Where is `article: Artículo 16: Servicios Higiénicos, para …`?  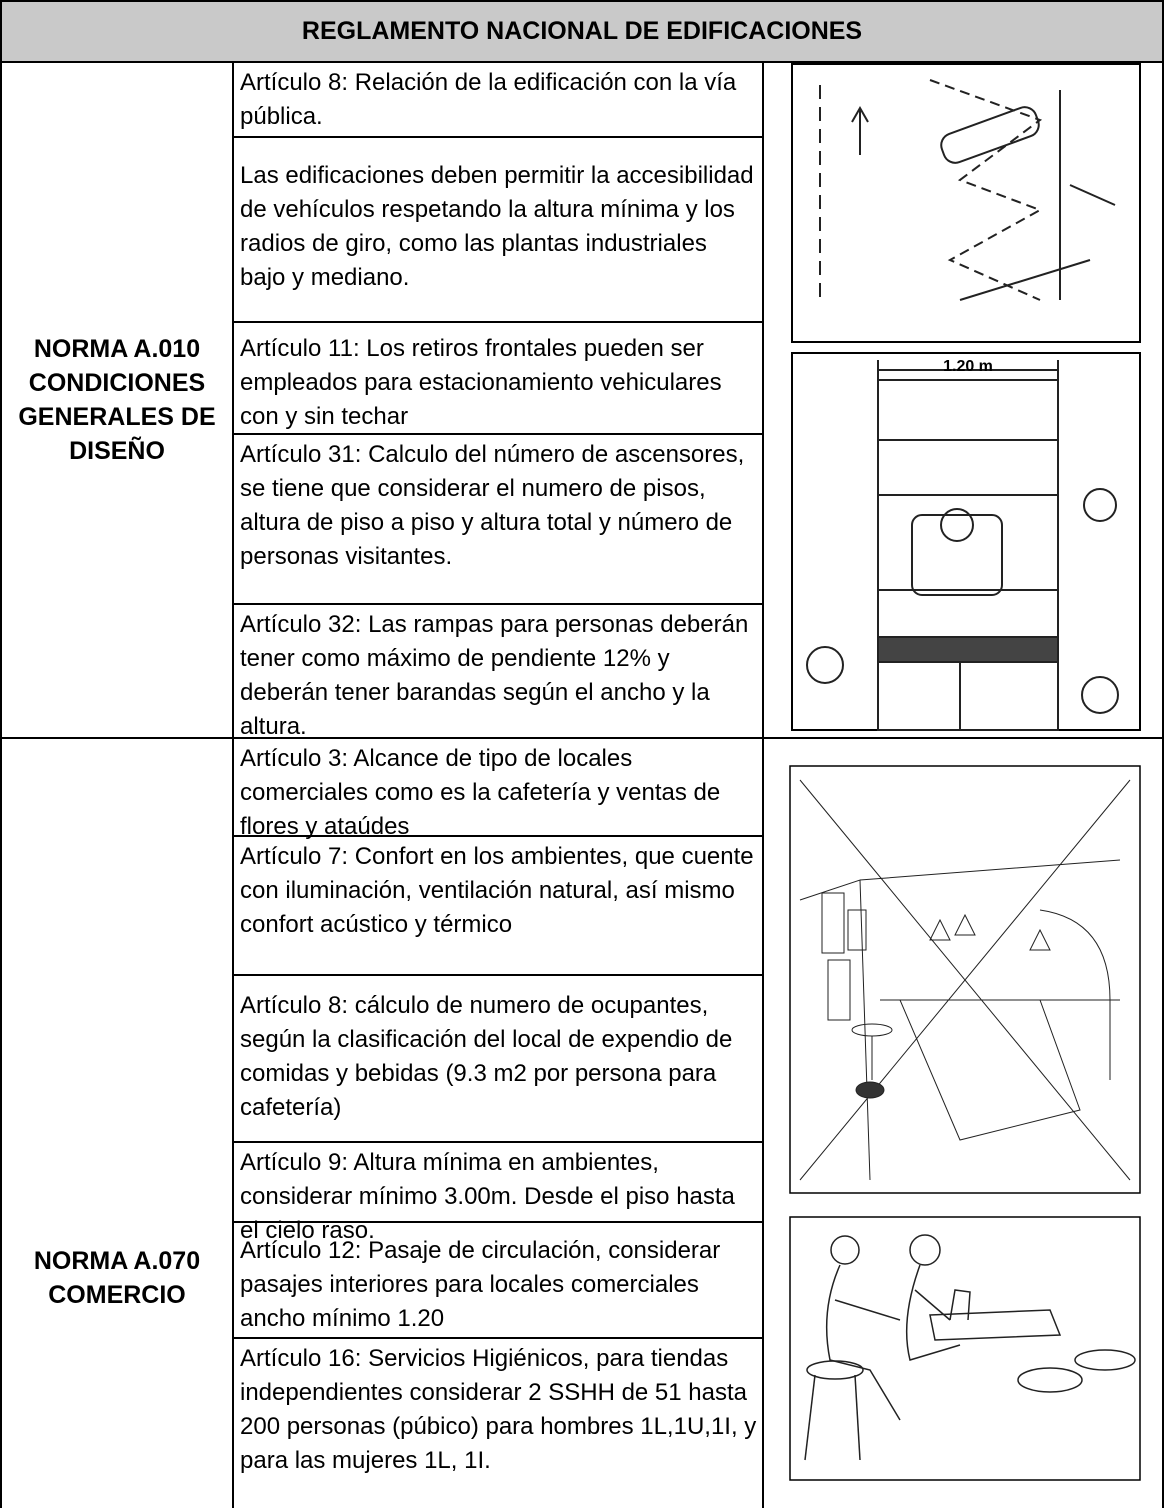 article: Artículo 16: Servicios Higiénicos, para … is located at coordinates (498, 1423).